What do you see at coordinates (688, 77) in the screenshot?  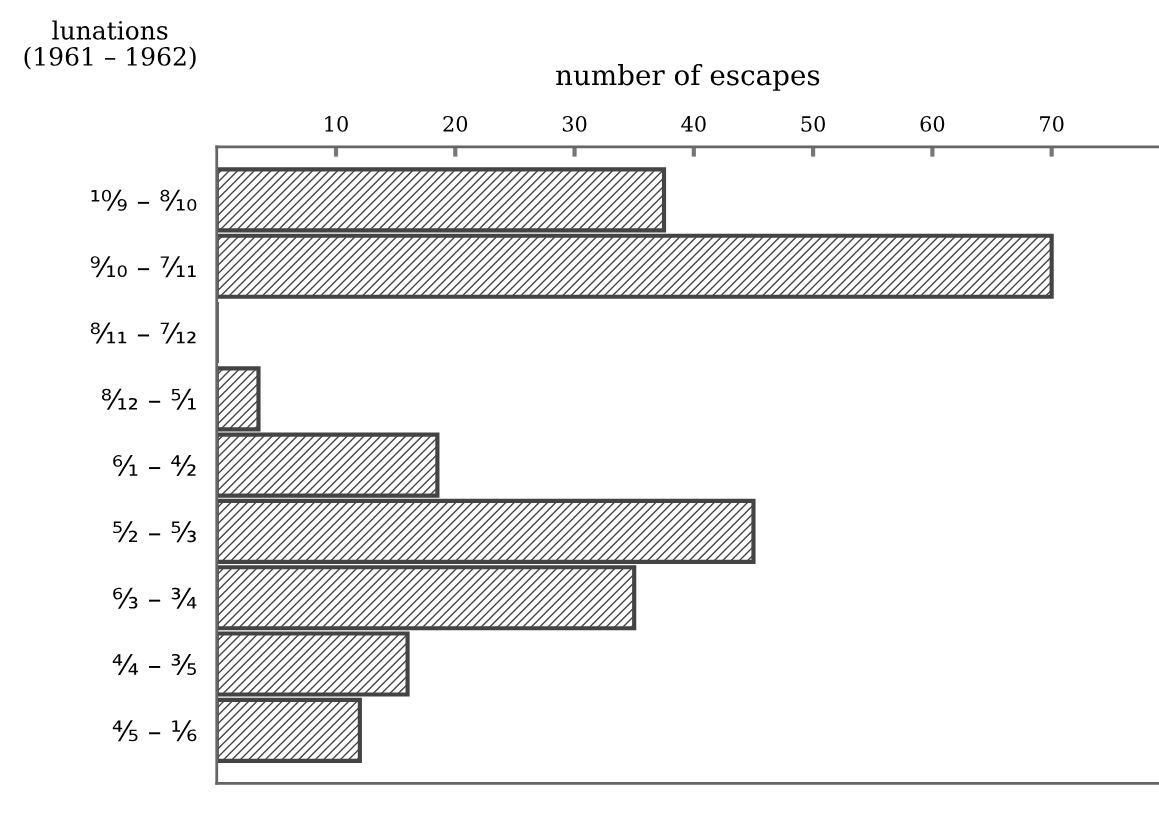 I see `x-axis-title: number of escapes` at bounding box center [688, 77].